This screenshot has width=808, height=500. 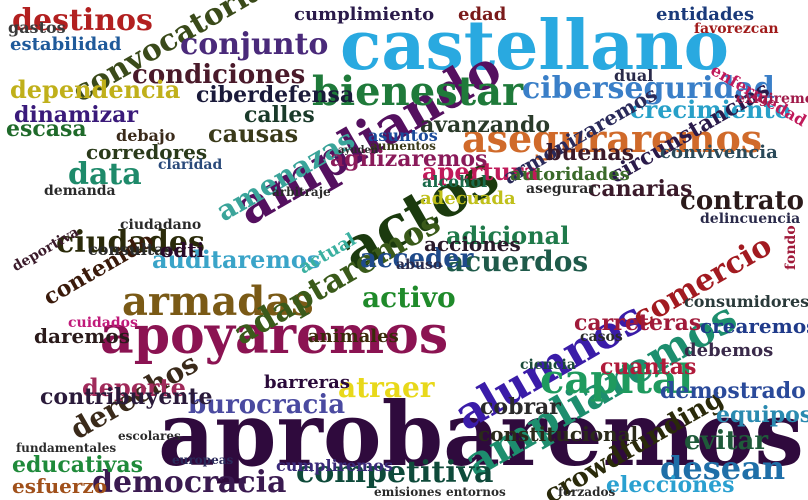 What do you see at coordinates (219, 75) in the screenshot?
I see `word-condiciones: condiciones` at bounding box center [219, 75].